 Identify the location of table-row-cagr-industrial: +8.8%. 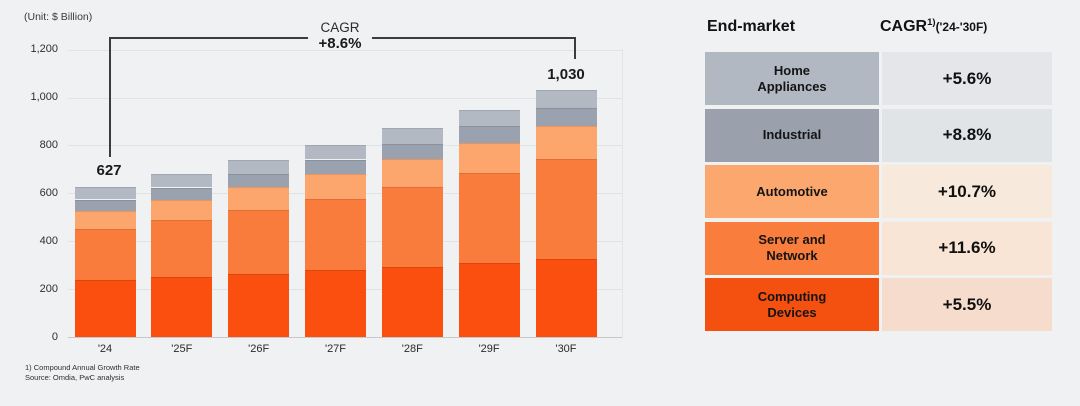
(967, 135).